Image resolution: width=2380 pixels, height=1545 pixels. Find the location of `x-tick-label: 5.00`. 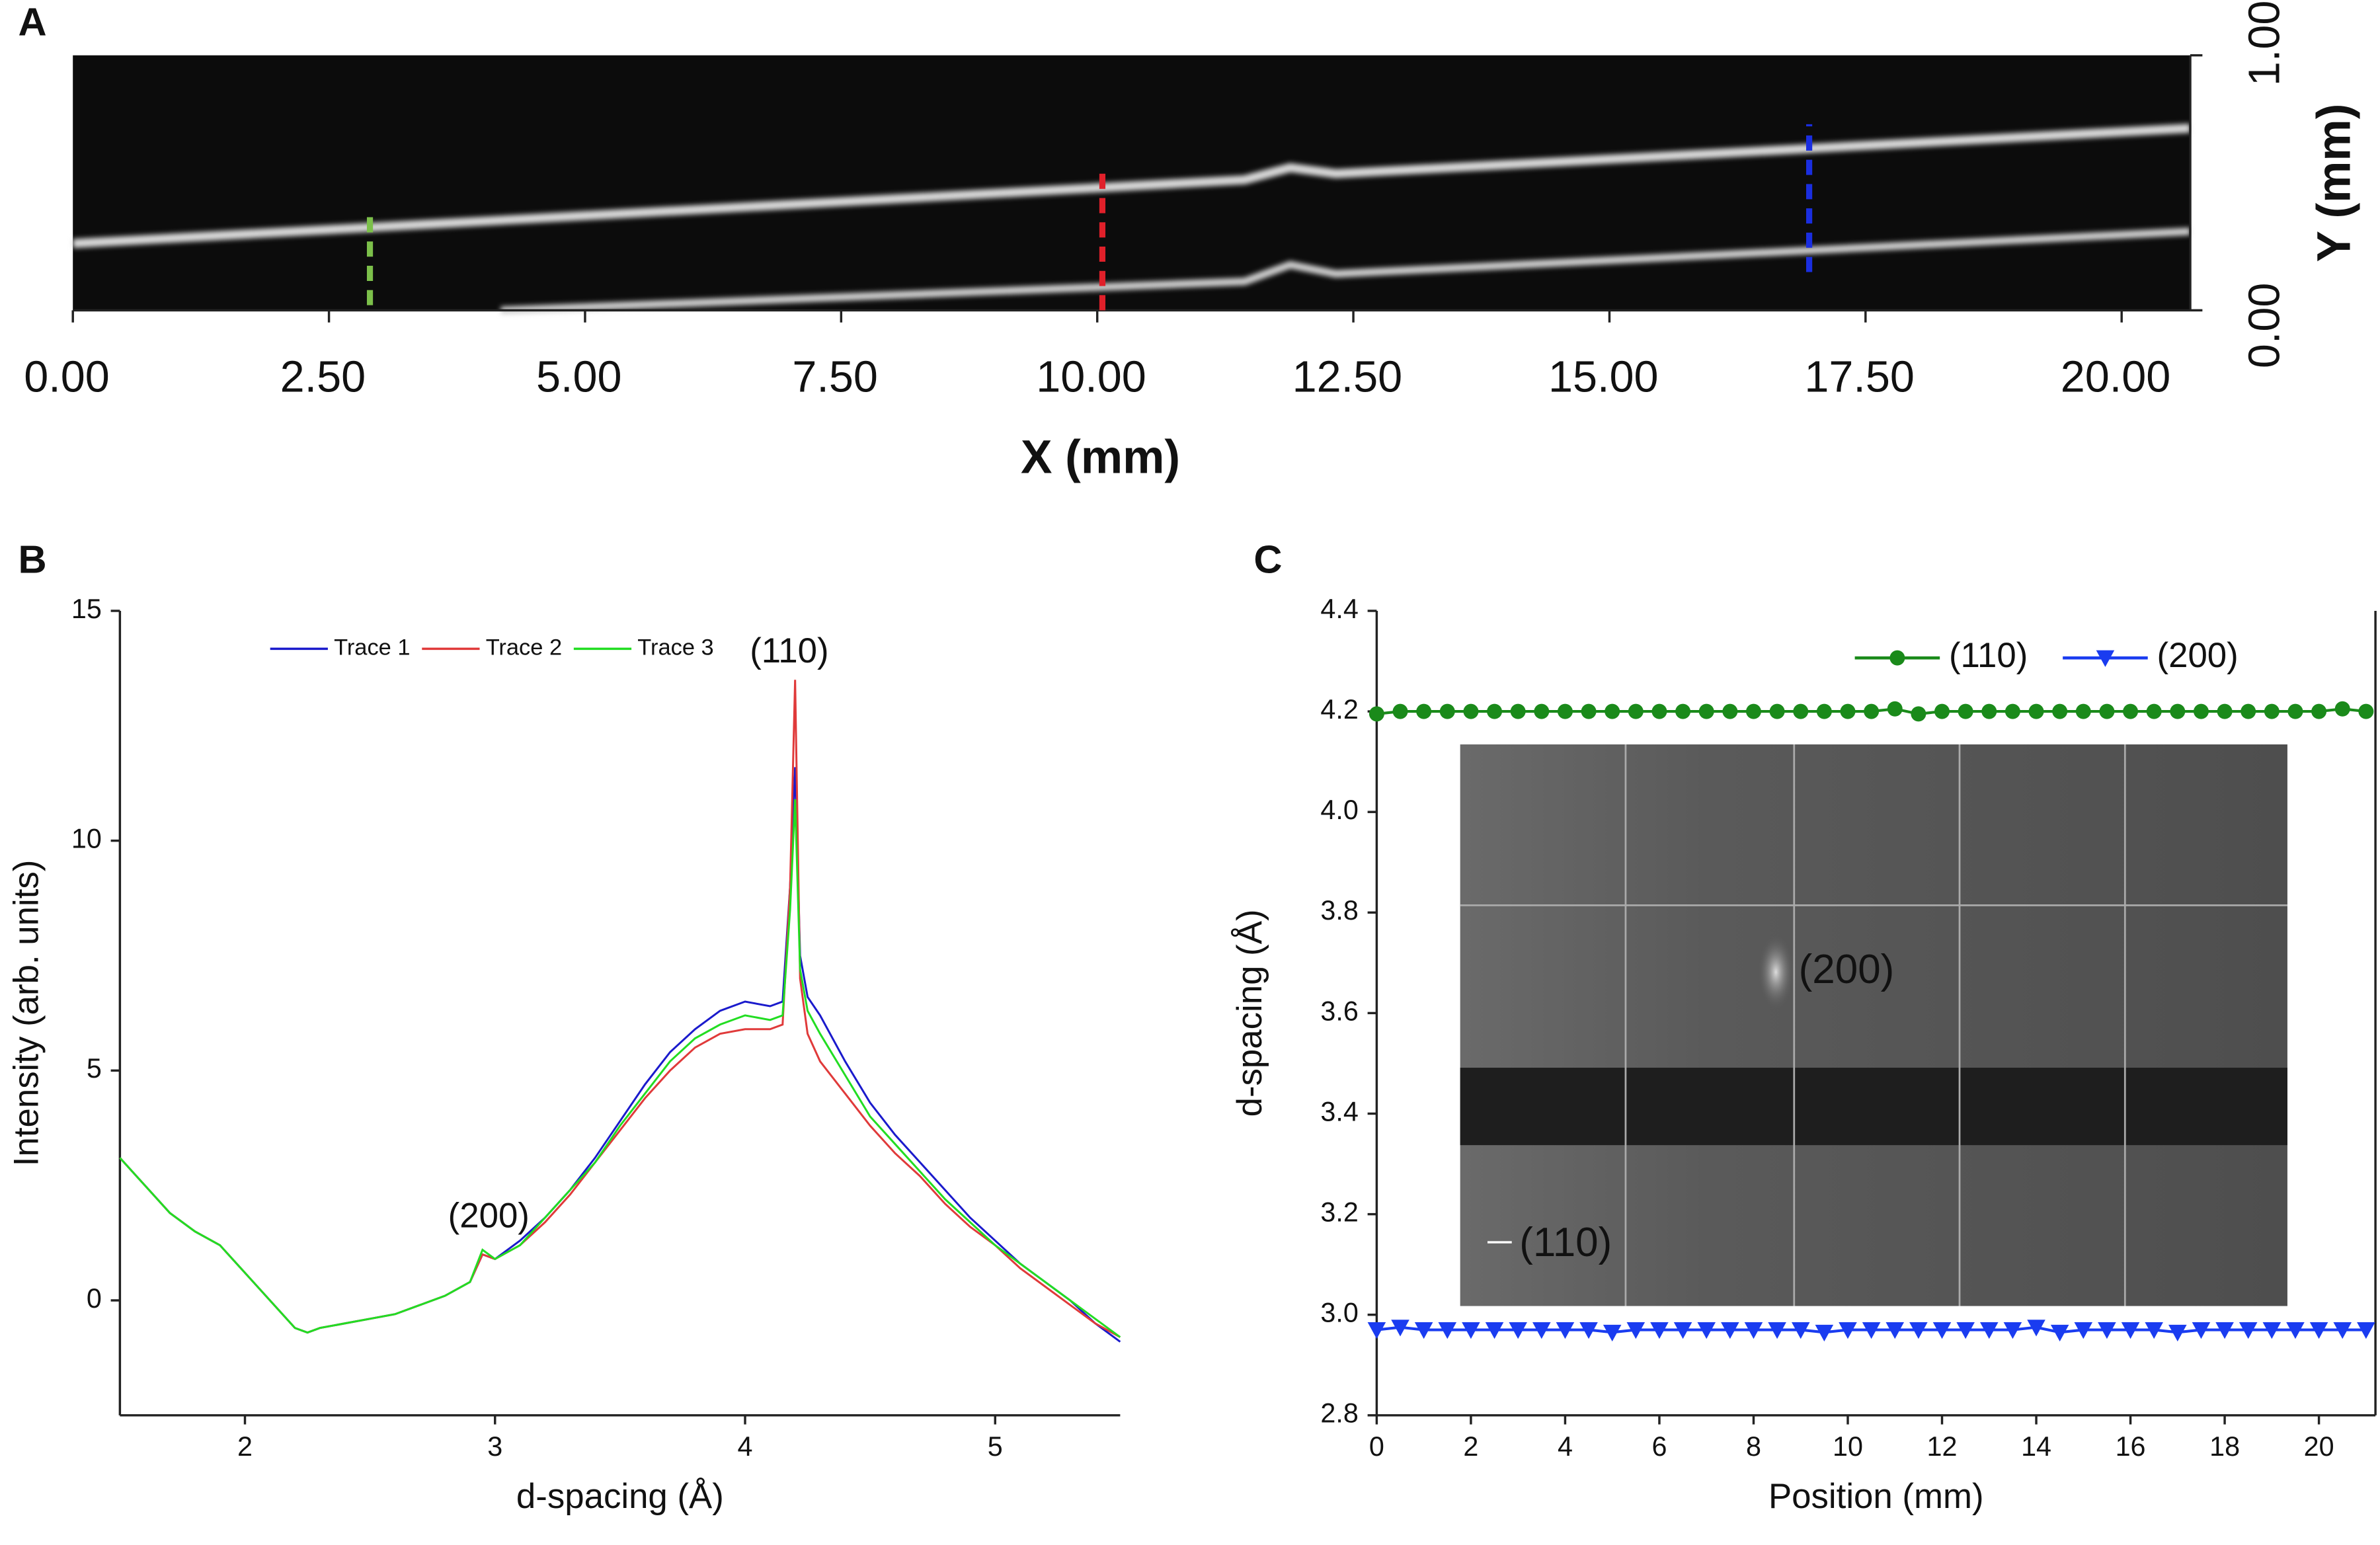

x-tick-label: 5.00 is located at coordinates (579, 377).